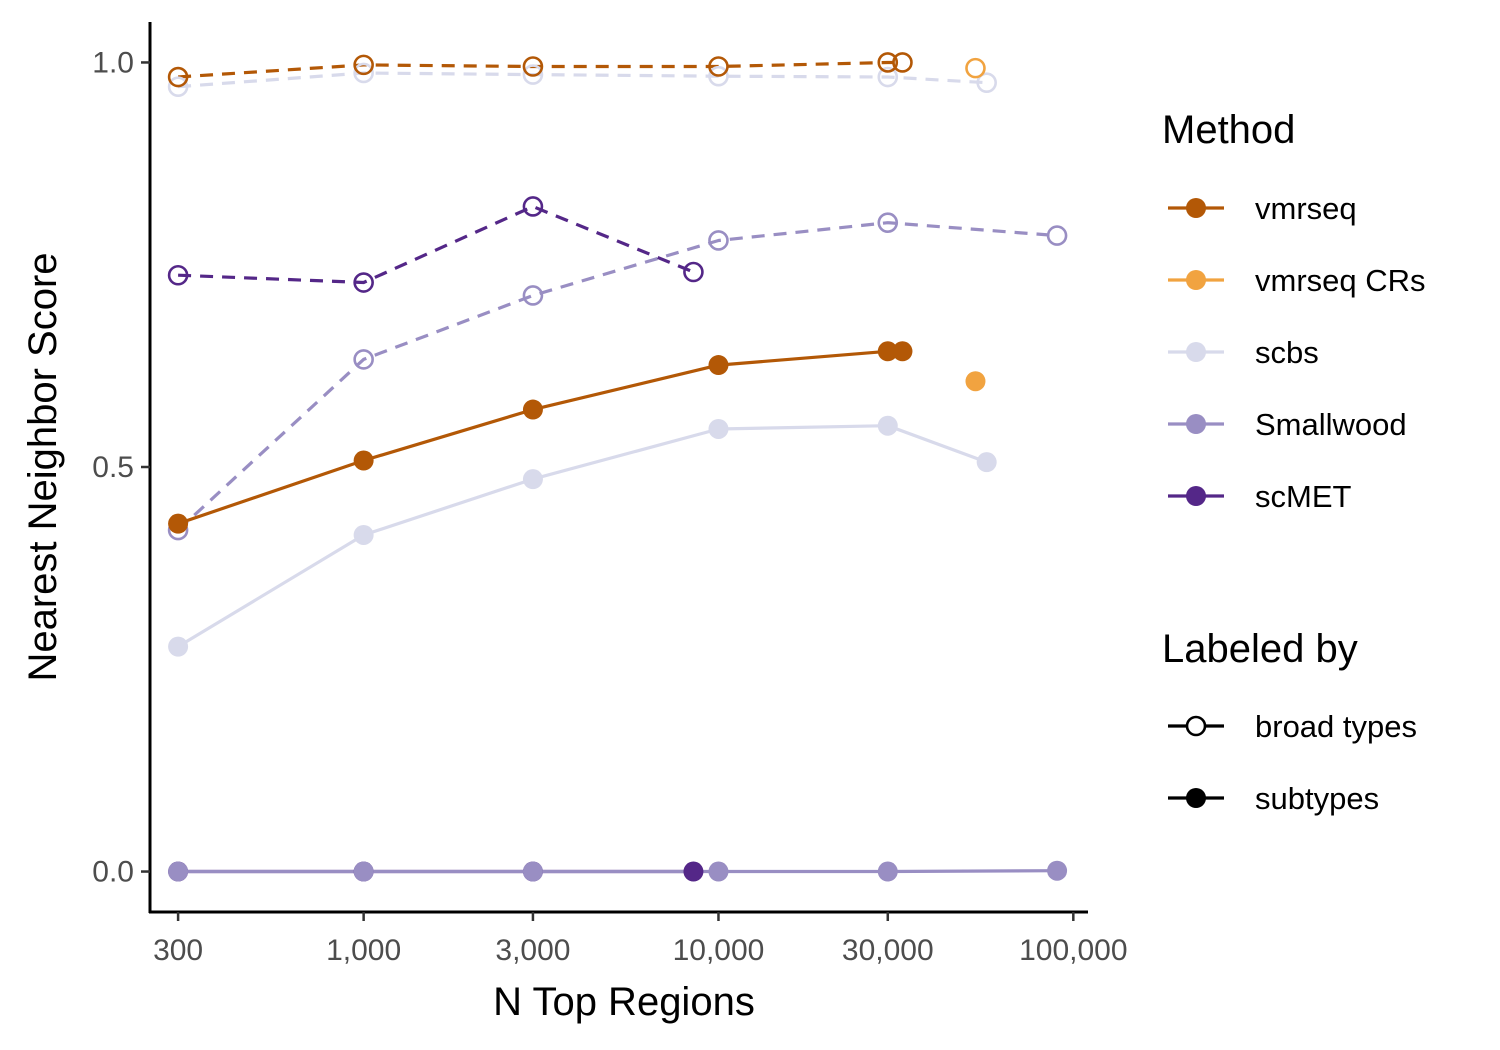 This screenshot has width=1500, height=1050. Describe the element at coordinates (1306, 208) in the screenshot. I see `legend-label-vmrseq: vmrseq` at that location.